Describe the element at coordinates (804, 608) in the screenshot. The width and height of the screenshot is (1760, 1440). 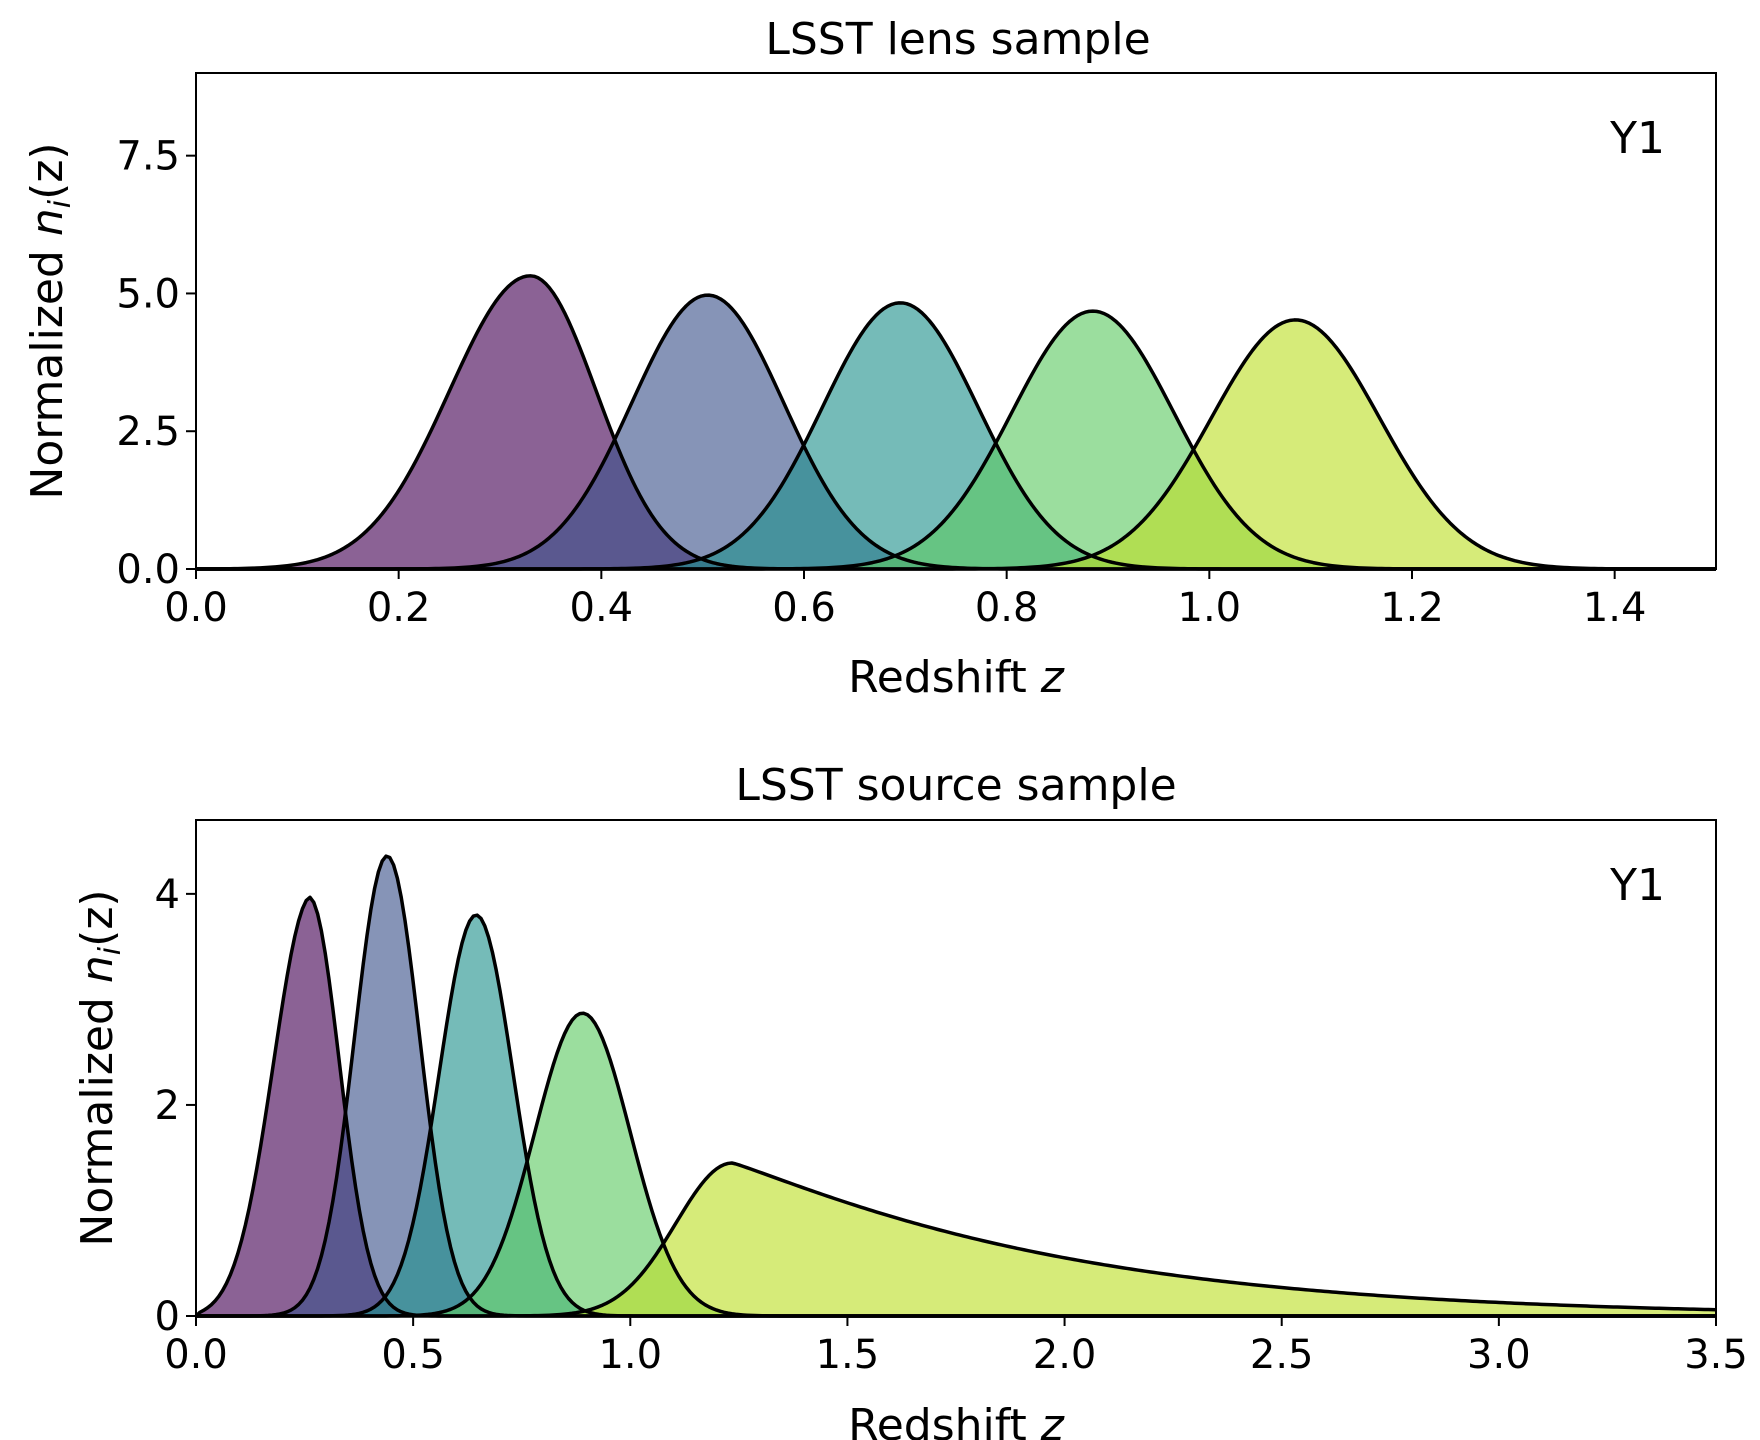
I see `x-tick-label: 0.6` at that location.